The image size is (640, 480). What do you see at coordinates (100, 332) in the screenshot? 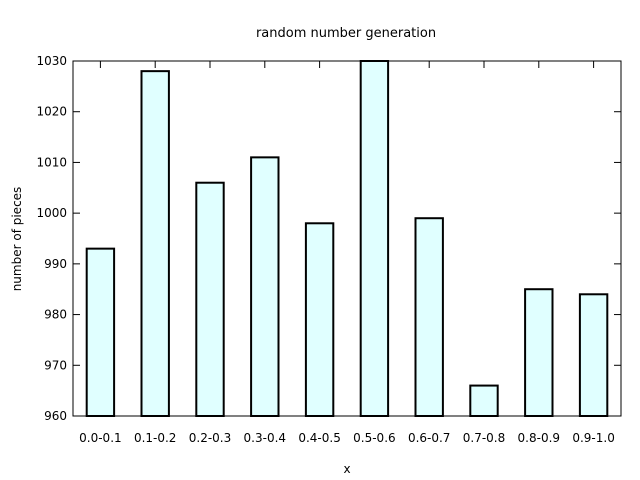
I see `bar-0.0-0.1` at bounding box center [100, 332].